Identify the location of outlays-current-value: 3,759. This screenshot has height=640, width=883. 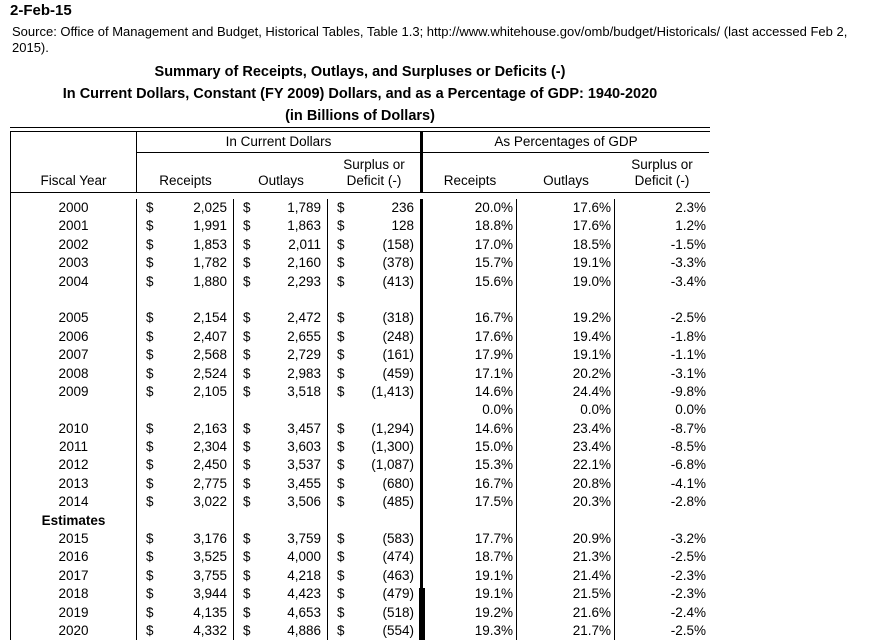
(304, 539).